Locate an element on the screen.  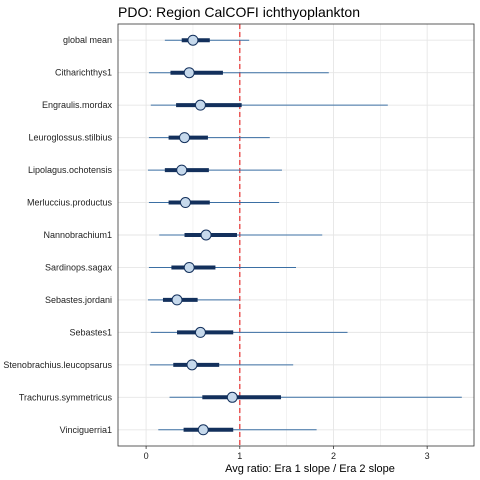
chart-title: PDO: Region CalCOFI ichthyoplankton is located at coordinates (239, 12).